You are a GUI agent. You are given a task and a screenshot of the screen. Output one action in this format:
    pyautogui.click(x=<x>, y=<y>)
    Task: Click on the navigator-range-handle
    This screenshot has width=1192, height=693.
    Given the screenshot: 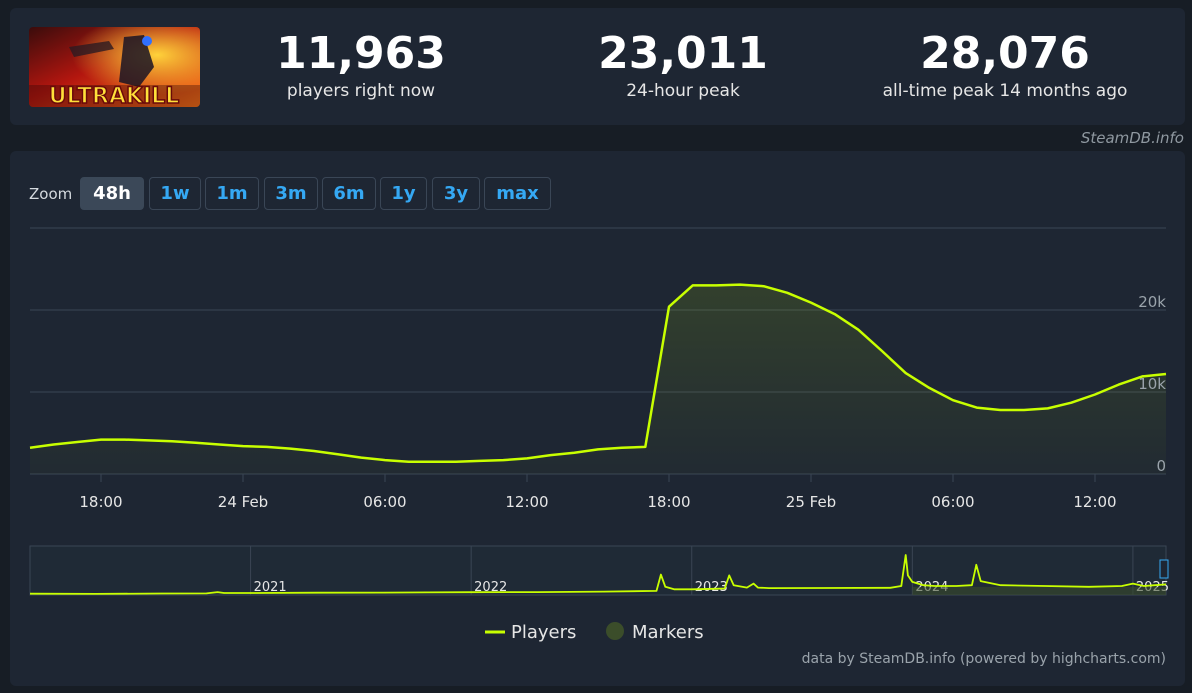 What is the action you would take?
    pyautogui.click(x=1164, y=569)
    